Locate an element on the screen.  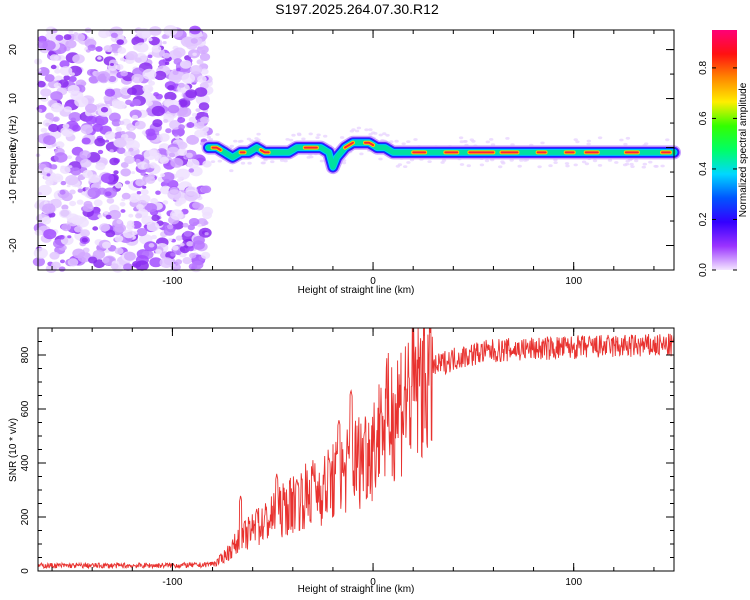
snr-ytick-label: 400 is located at coordinates (25, 462).